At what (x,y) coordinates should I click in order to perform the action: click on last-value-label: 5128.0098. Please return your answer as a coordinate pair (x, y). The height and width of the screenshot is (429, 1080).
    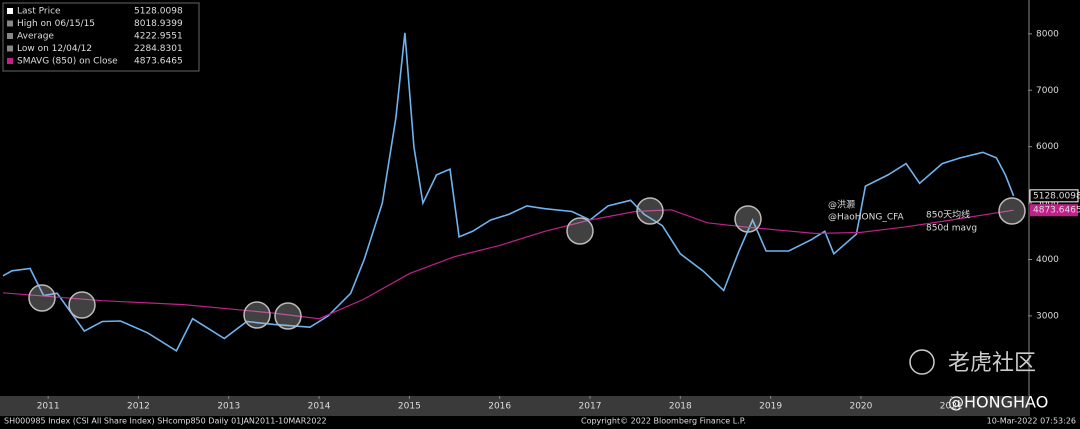
    Looking at the image, I should click on (1056, 196).